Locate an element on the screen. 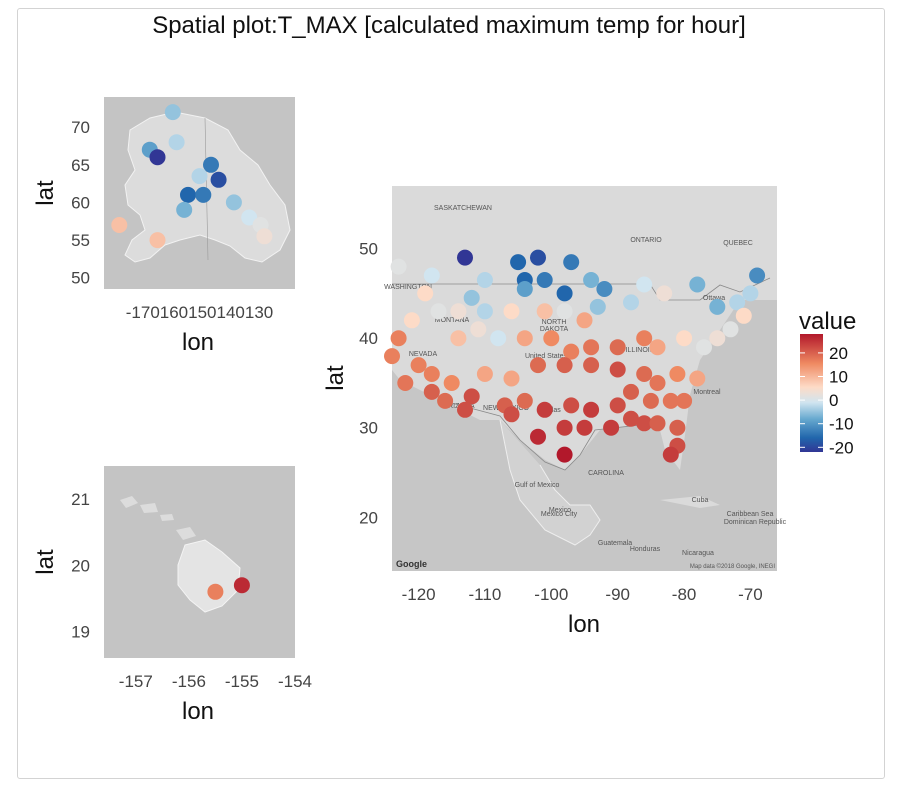 The height and width of the screenshot is (790, 898). alaska-x-tick-labels: -170160150140130 is located at coordinates (199, 312).